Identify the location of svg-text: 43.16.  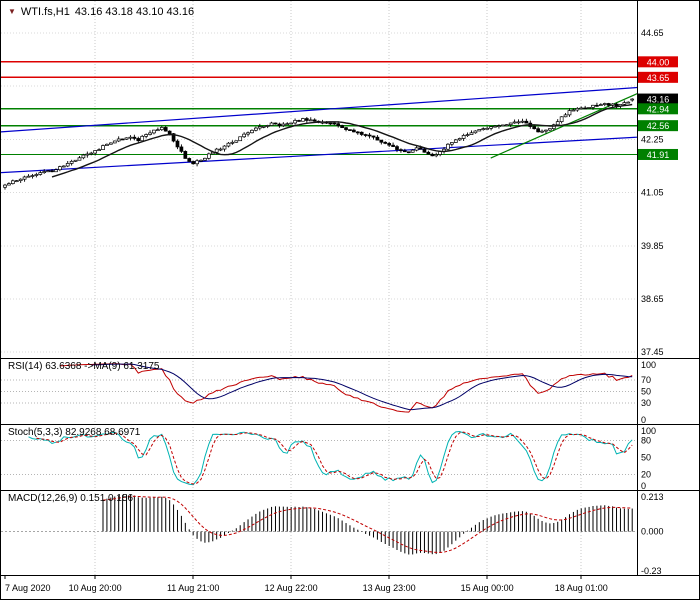
(658, 100).